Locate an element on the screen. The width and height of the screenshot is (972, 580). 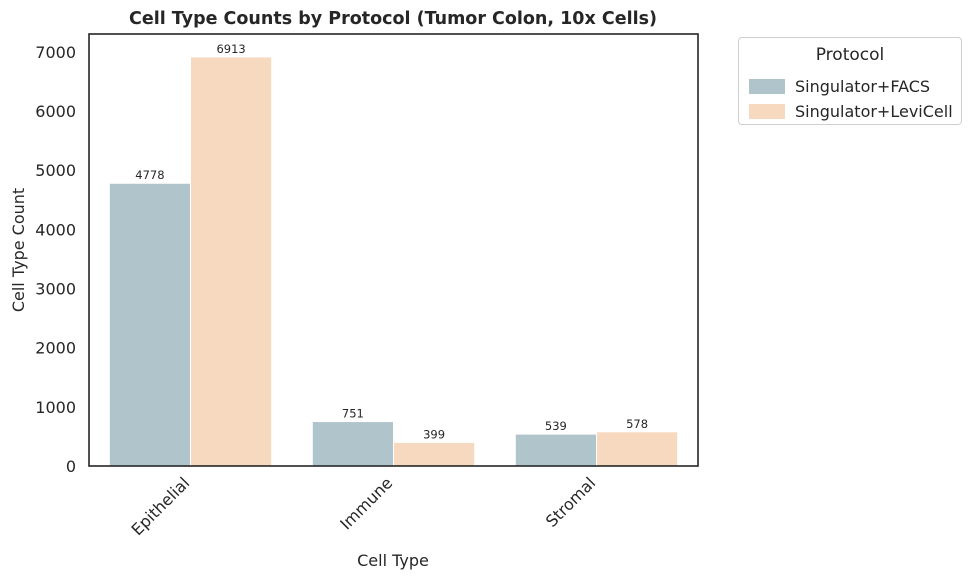
legend-title: Protocol is located at coordinates (850, 55).